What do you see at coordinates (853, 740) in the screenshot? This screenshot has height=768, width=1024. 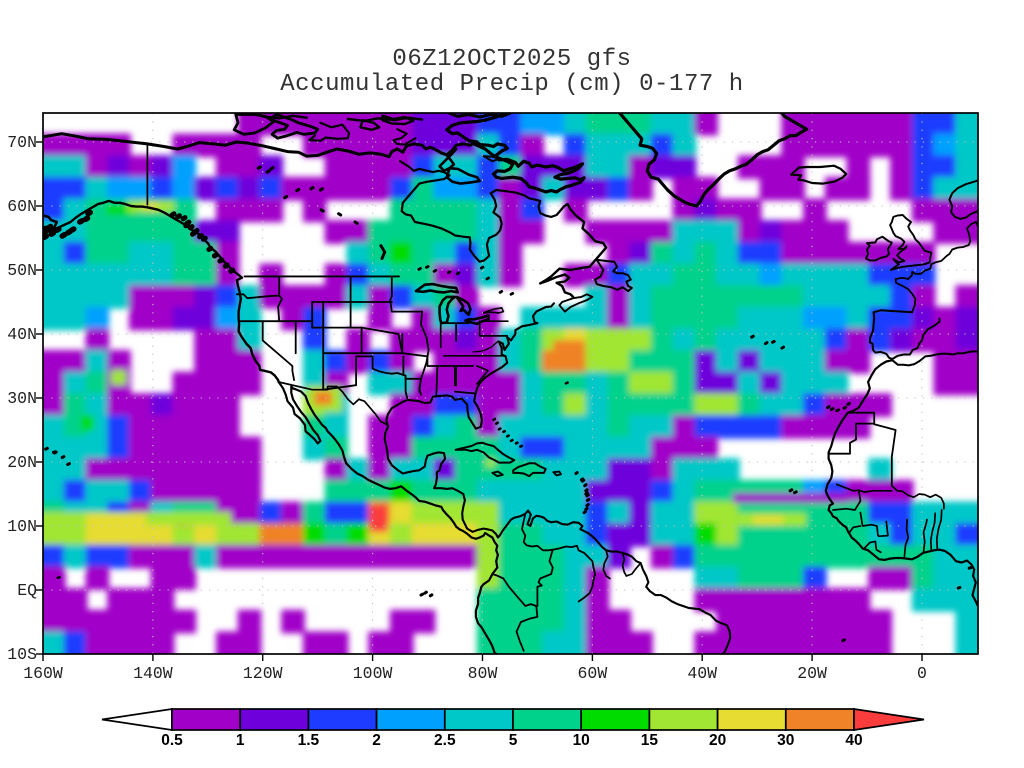 I see `svg-text: 40` at bounding box center [853, 740].